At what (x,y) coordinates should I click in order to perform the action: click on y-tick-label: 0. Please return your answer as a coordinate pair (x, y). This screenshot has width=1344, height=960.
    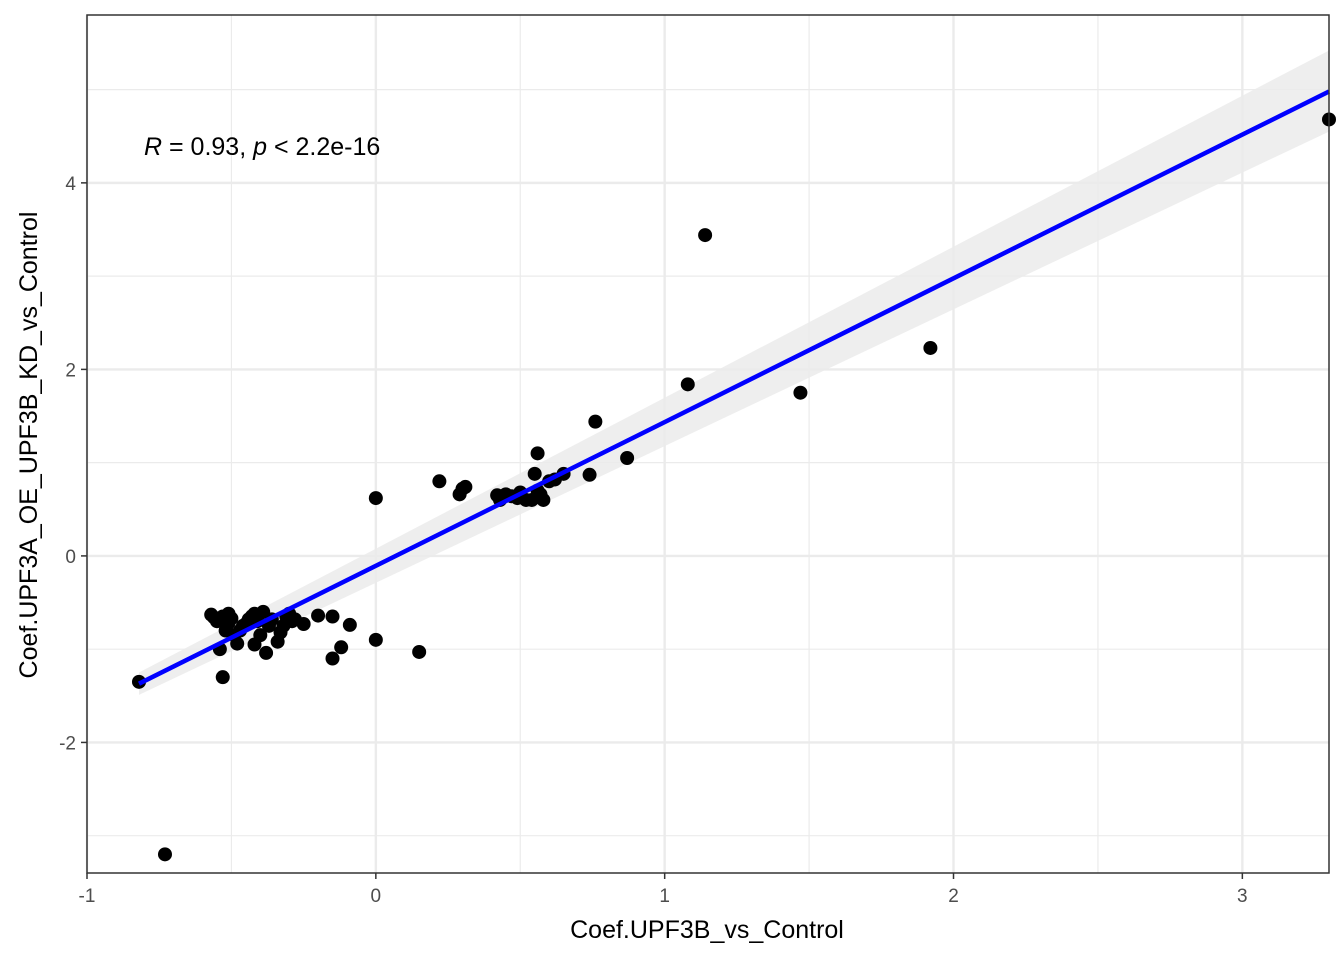
    Looking at the image, I should click on (70, 557).